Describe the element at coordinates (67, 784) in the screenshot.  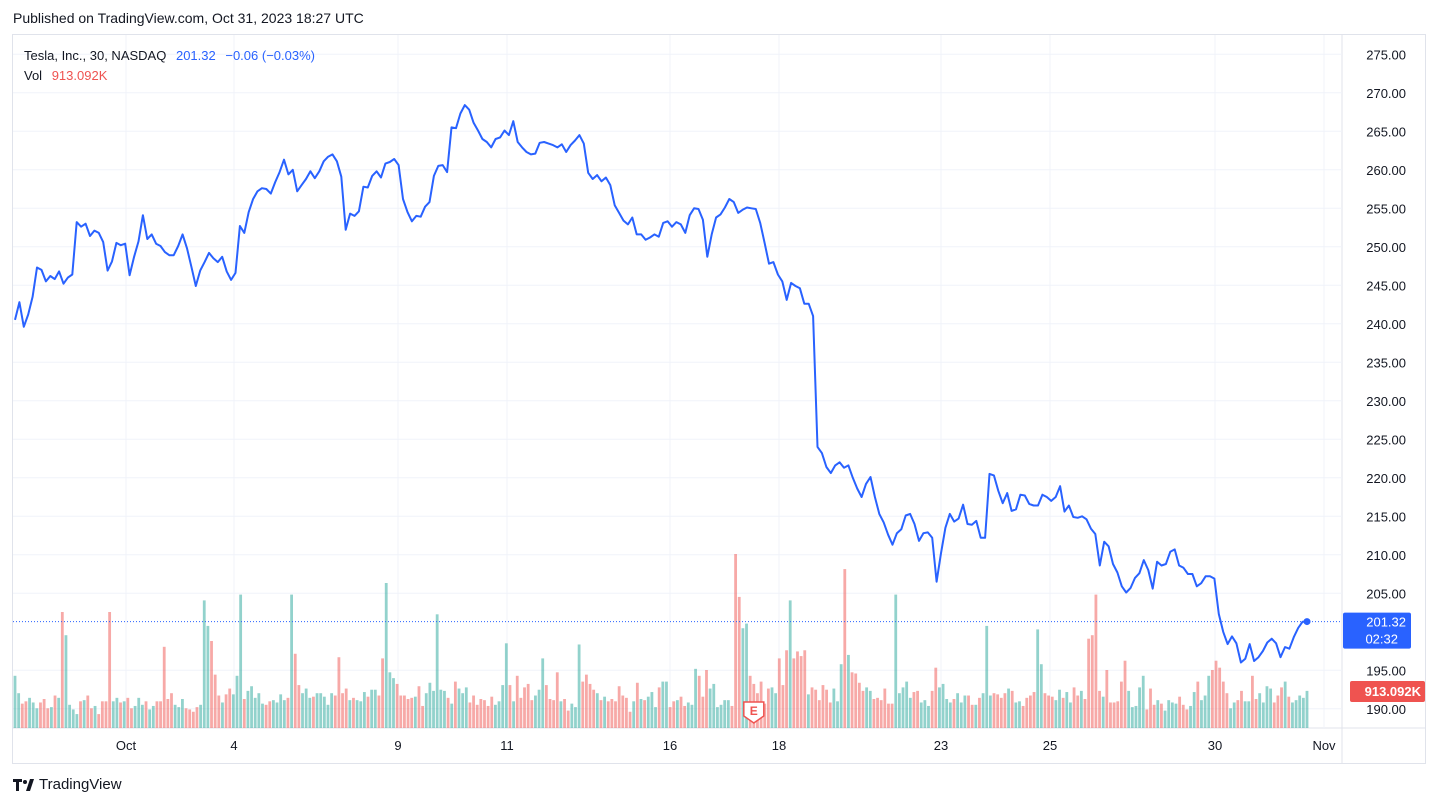
I see `footer-brand: TradingView` at that location.